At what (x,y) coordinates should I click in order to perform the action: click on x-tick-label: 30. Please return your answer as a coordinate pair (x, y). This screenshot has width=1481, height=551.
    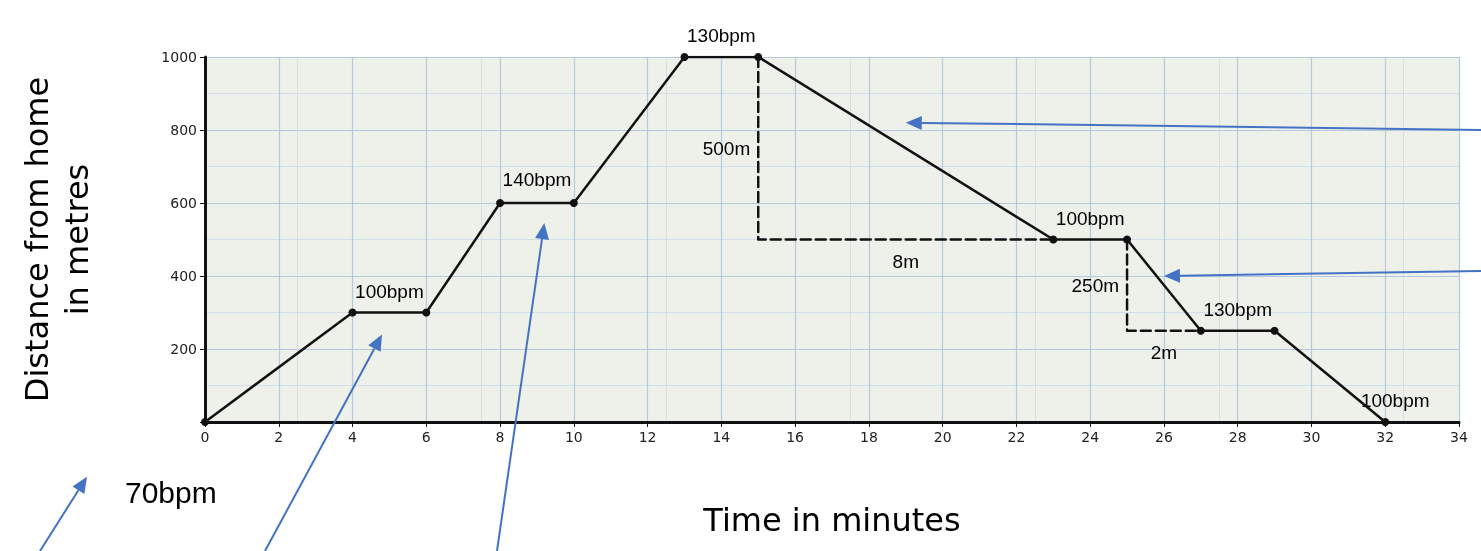
    Looking at the image, I should click on (1311, 437).